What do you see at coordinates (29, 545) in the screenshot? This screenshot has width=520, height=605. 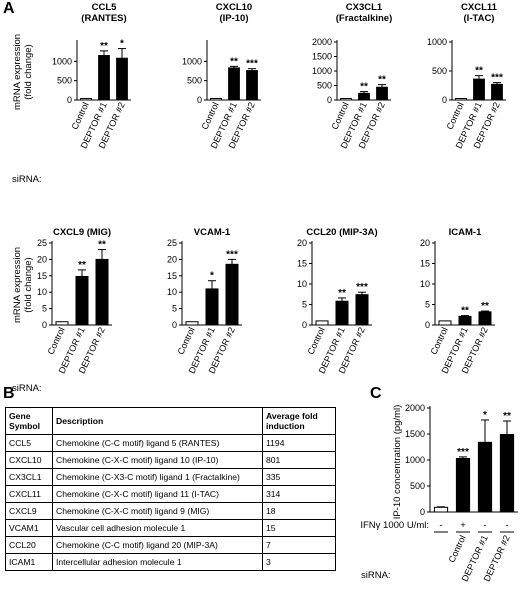 I see `gene-symbol-cell: CCL20` at bounding box center [29, 545].